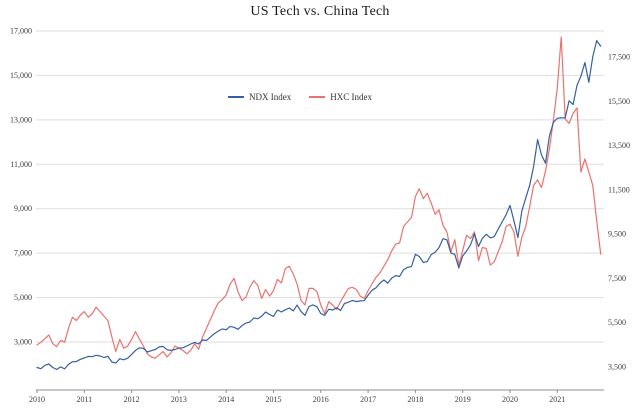 This screenshot has width=640, height=413. I want to click on chart-legend: NDX Index HXC Index, so click(300, 97).